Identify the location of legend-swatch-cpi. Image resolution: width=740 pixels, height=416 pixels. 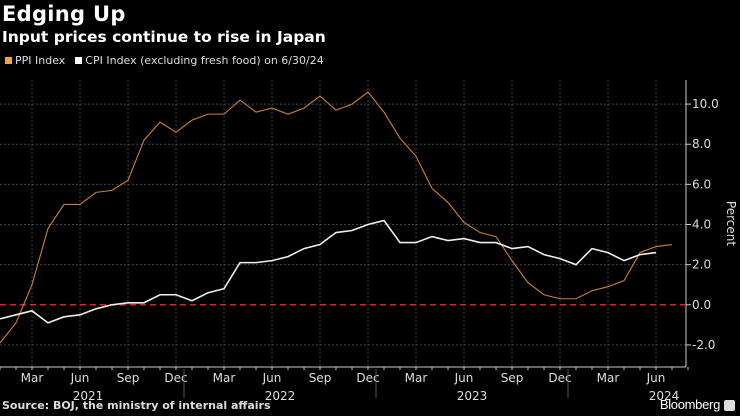
(79, 60).